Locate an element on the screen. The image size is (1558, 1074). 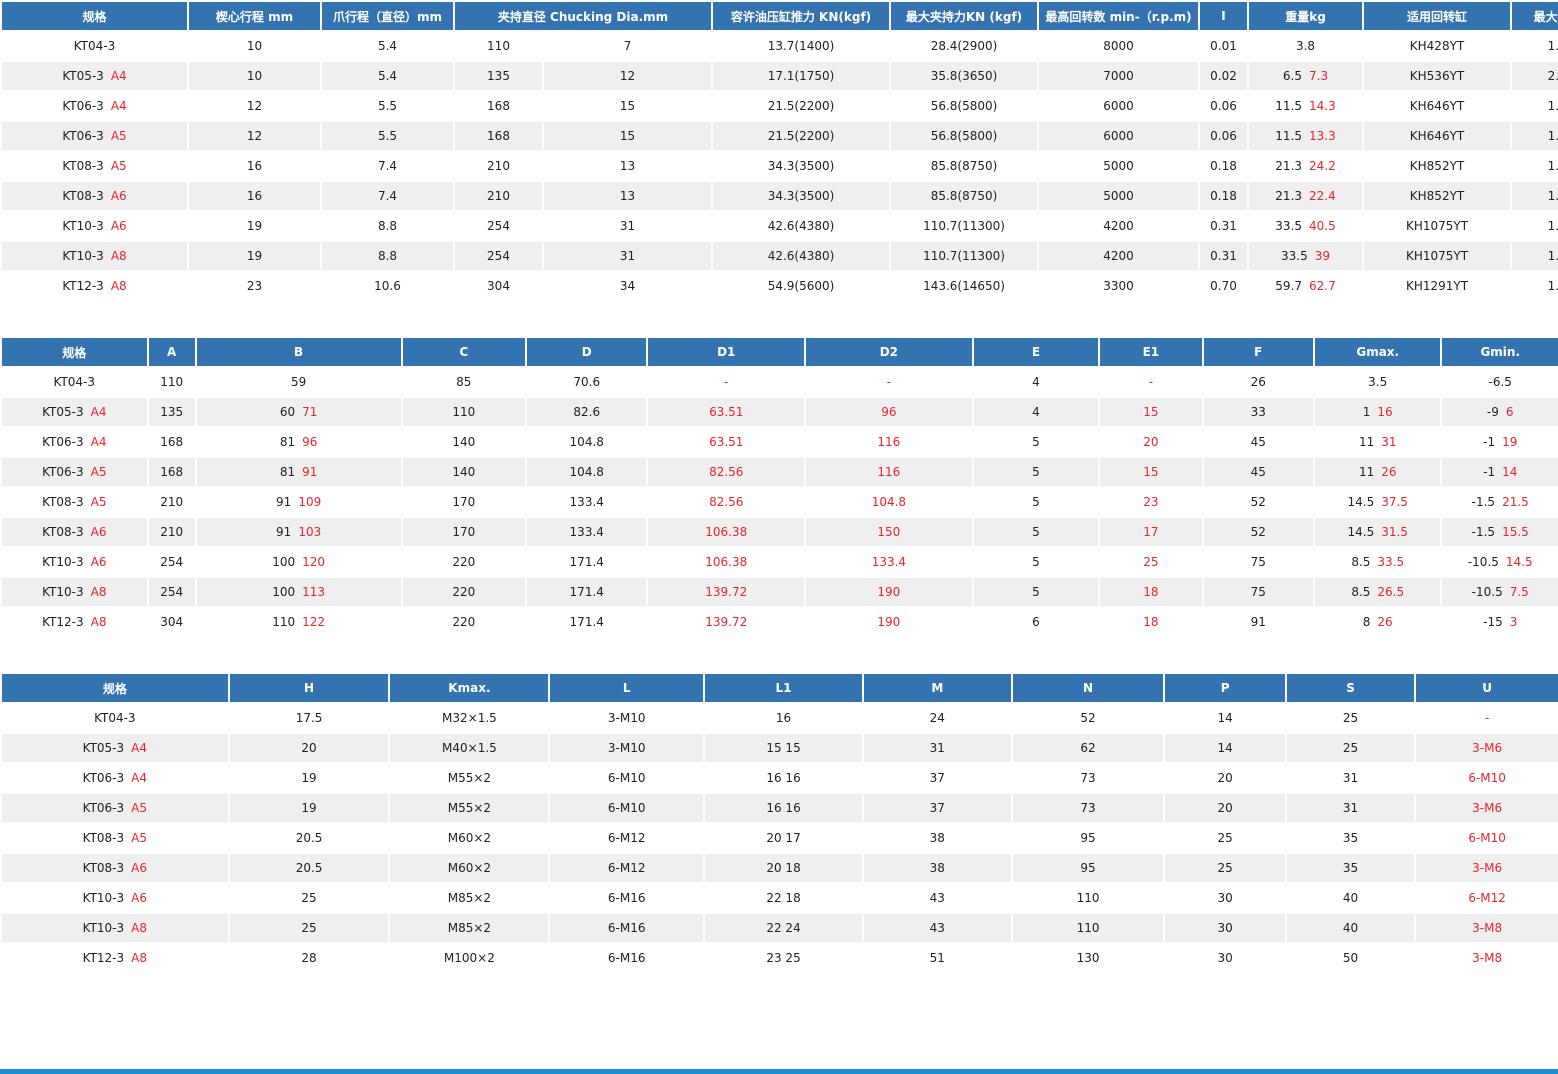
value: 59 is located at coordinates (298, 382).